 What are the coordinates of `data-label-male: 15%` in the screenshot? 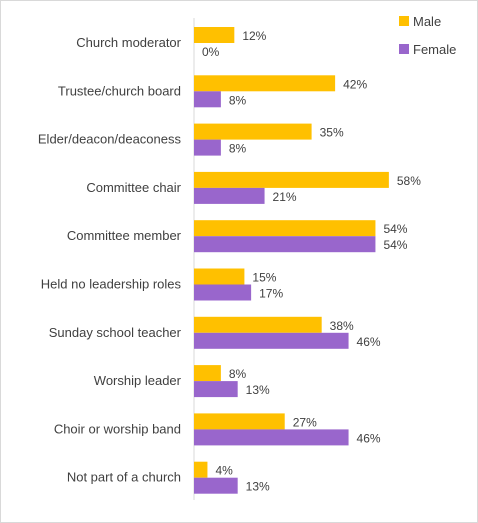 It's located at (264, 278).